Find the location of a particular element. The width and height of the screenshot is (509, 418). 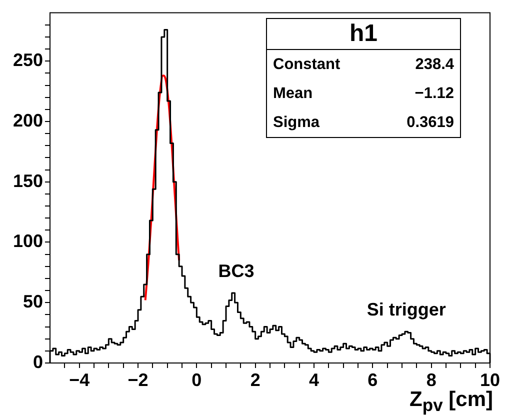

y-tick-label: 0 is located at coordinates (37, 362).